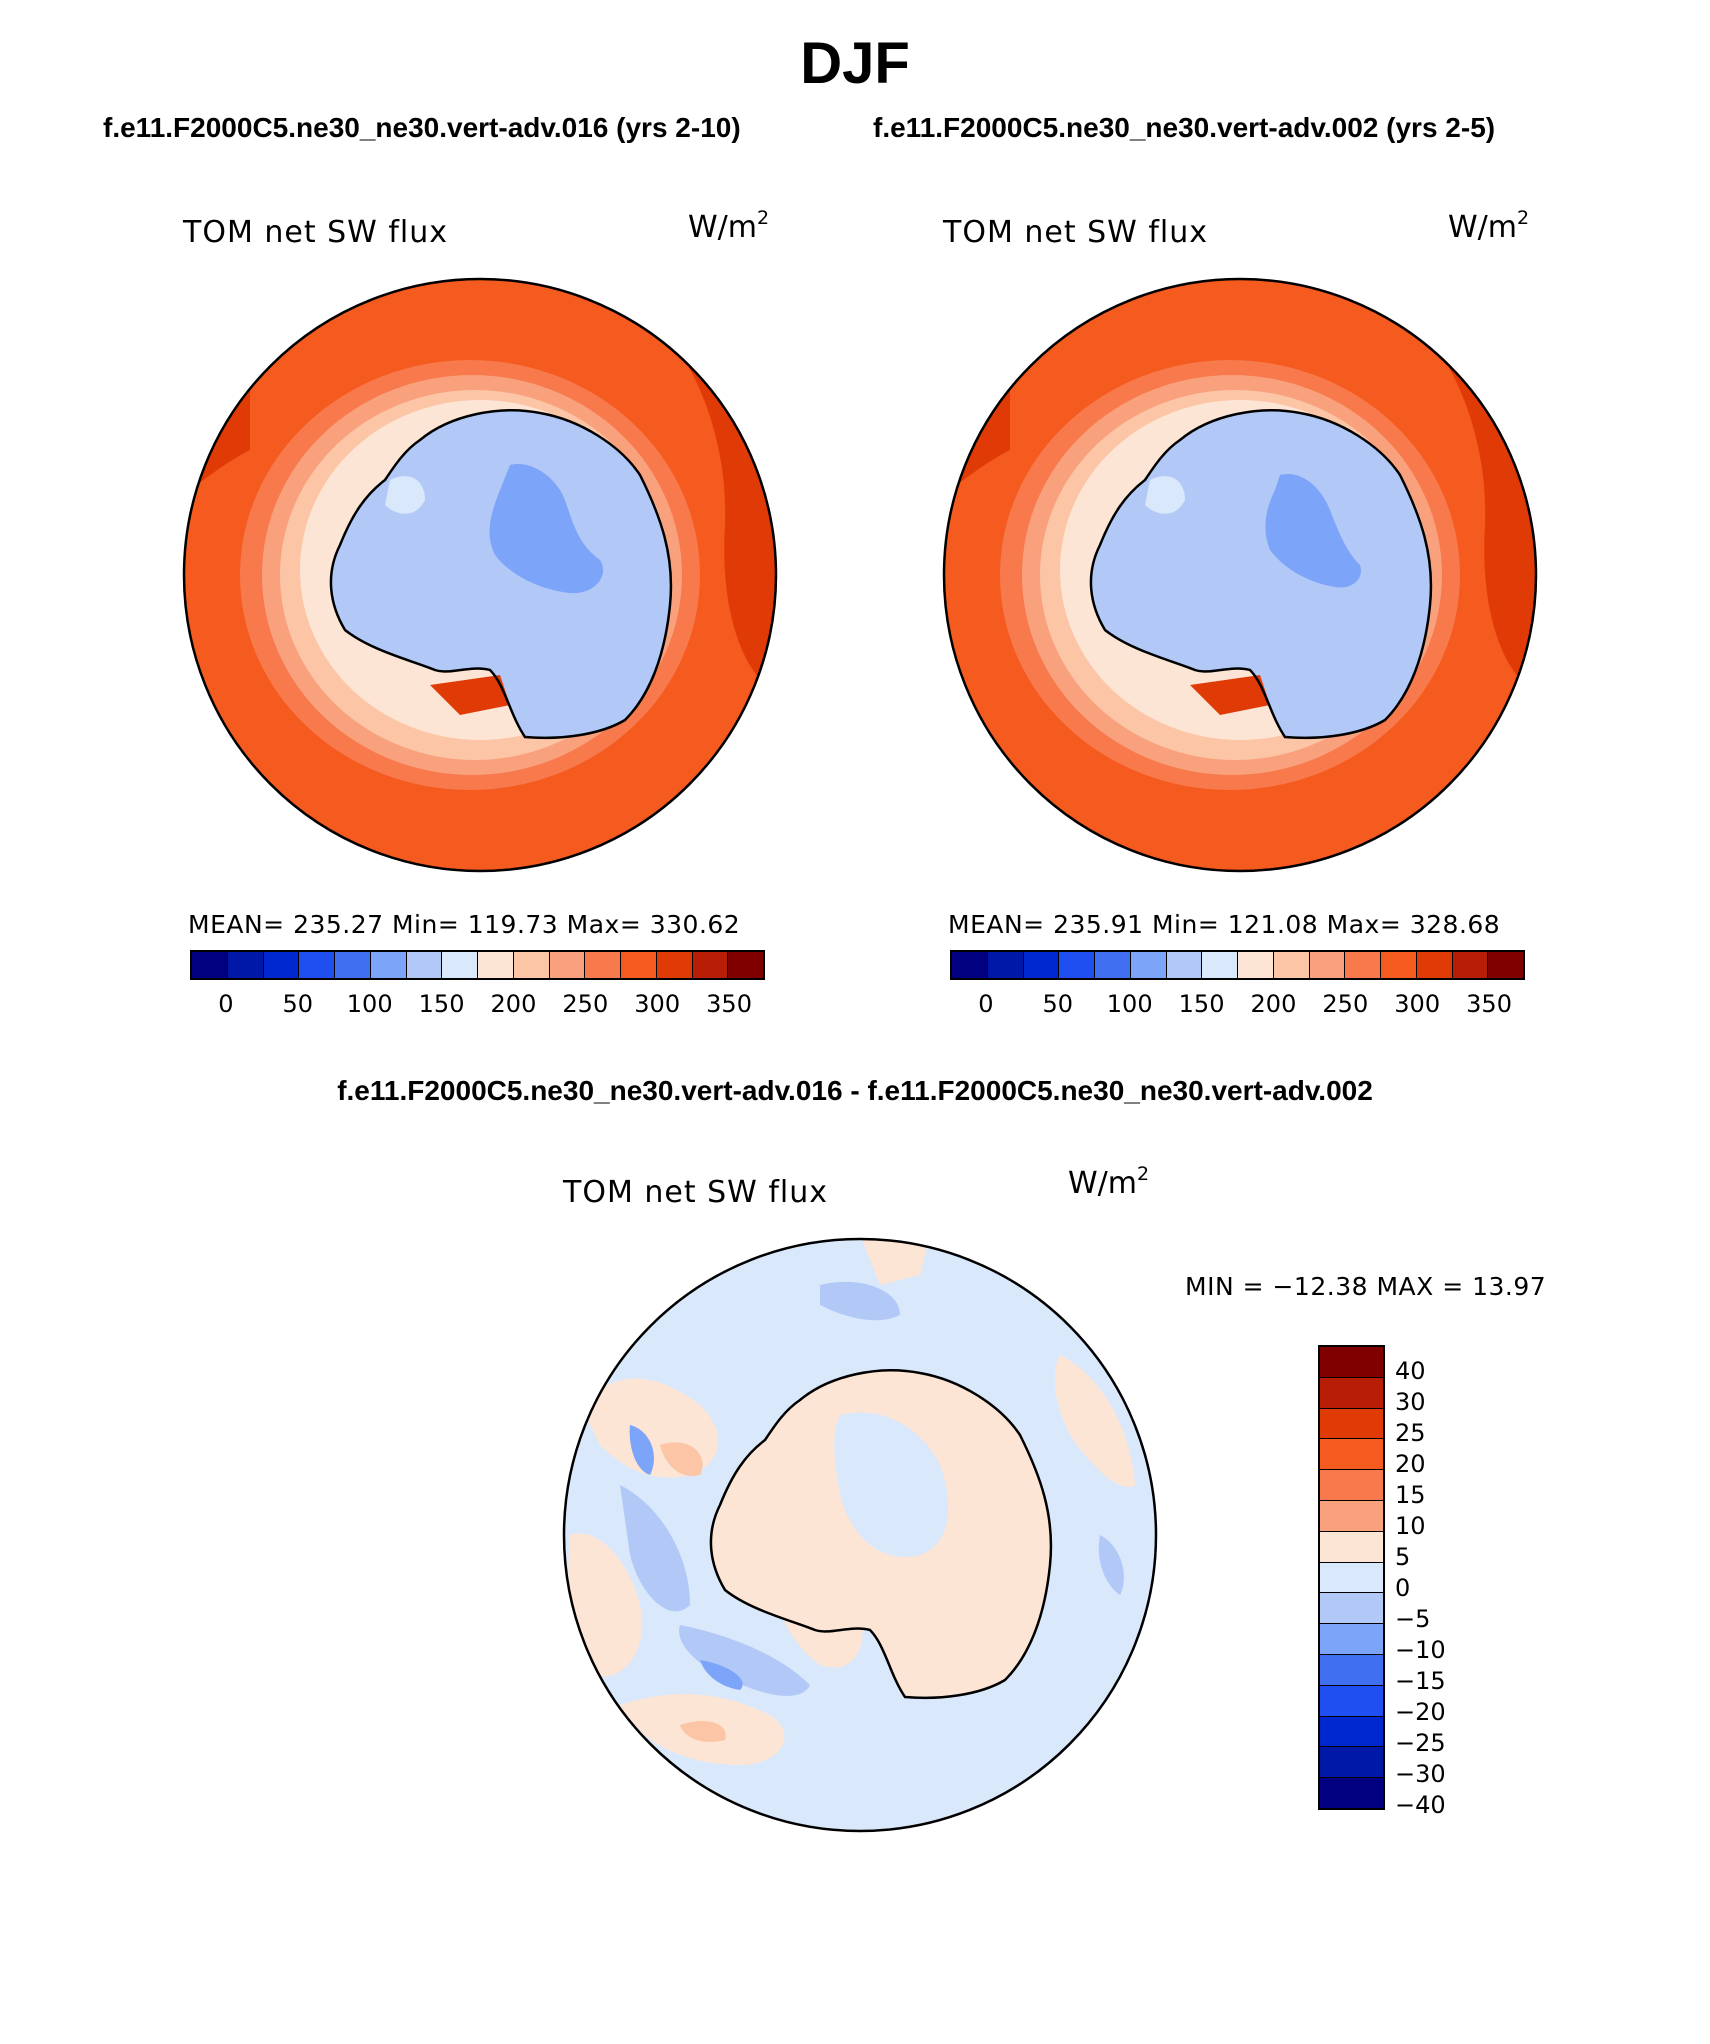 The width and height of the screenshot is (1710, 2044). Describe the element at coordinates (477, 1005) in the screenshot. I see `left-colorbar-ticks: 0 50 100 150 200 250 300 350` at that location.